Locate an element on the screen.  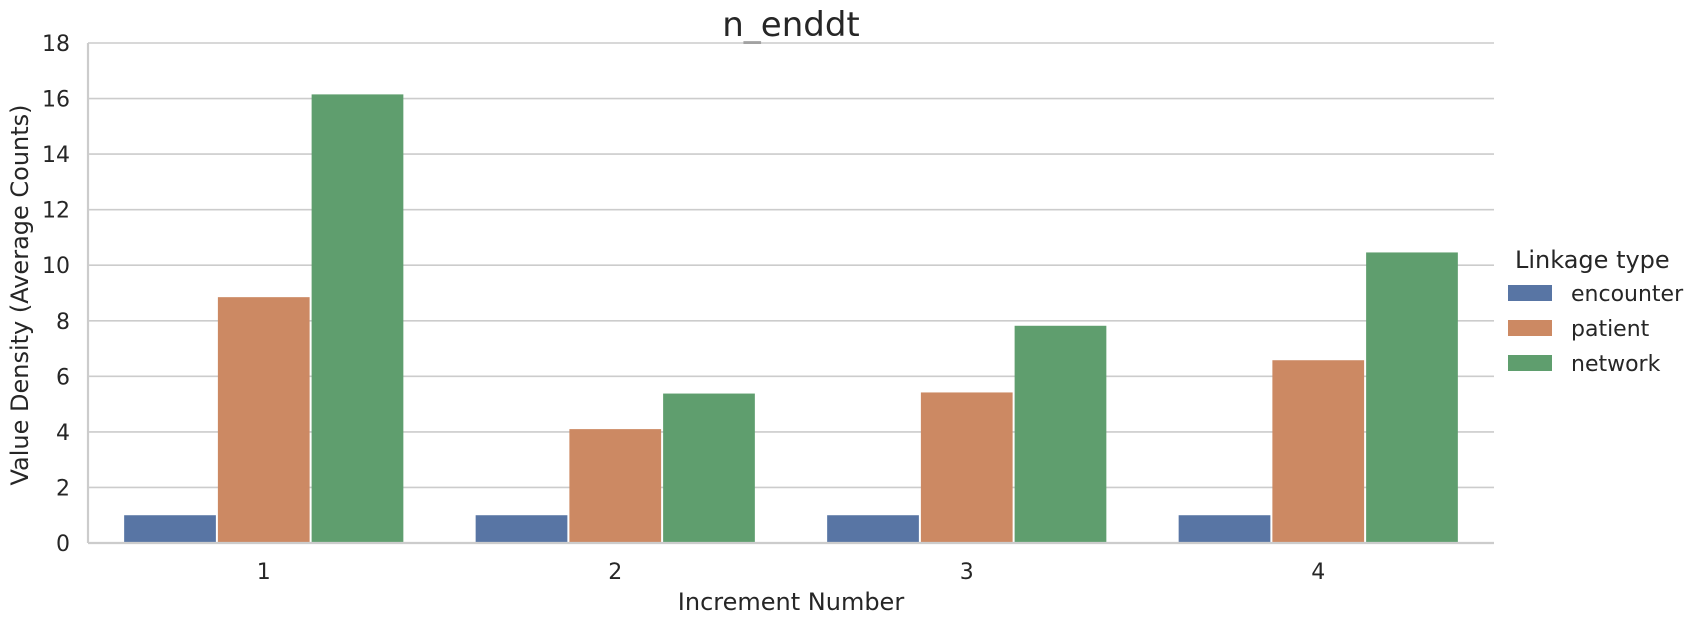
legend-label-encounter: encounter is located at coordinates (1627, 294).